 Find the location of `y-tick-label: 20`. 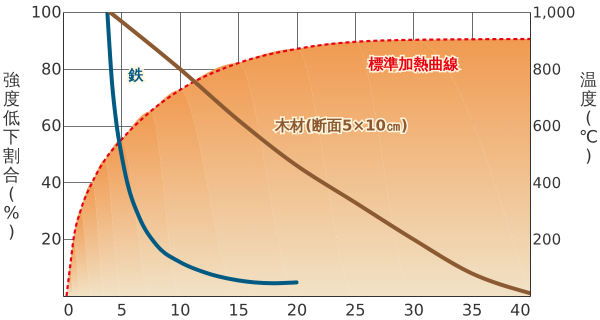

y-tick-label: 20 is located at coordinates (51, 239).